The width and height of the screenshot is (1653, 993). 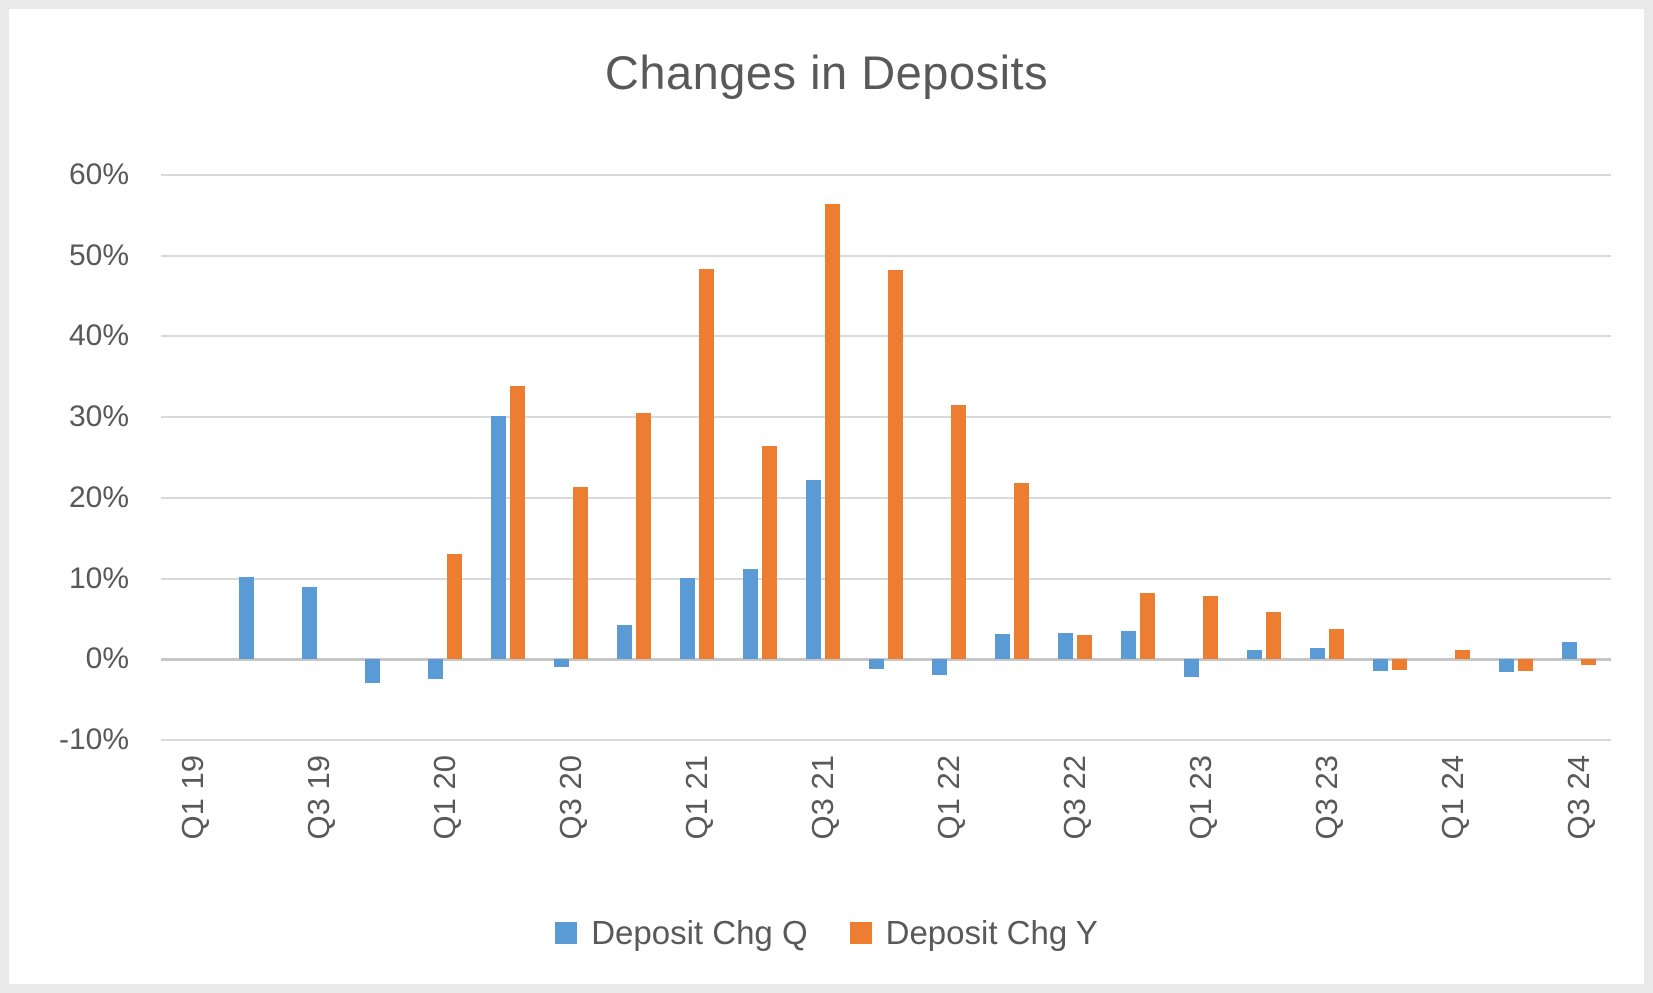 I want to click on y-axis-label: 10%, so click(x=98, y=578).